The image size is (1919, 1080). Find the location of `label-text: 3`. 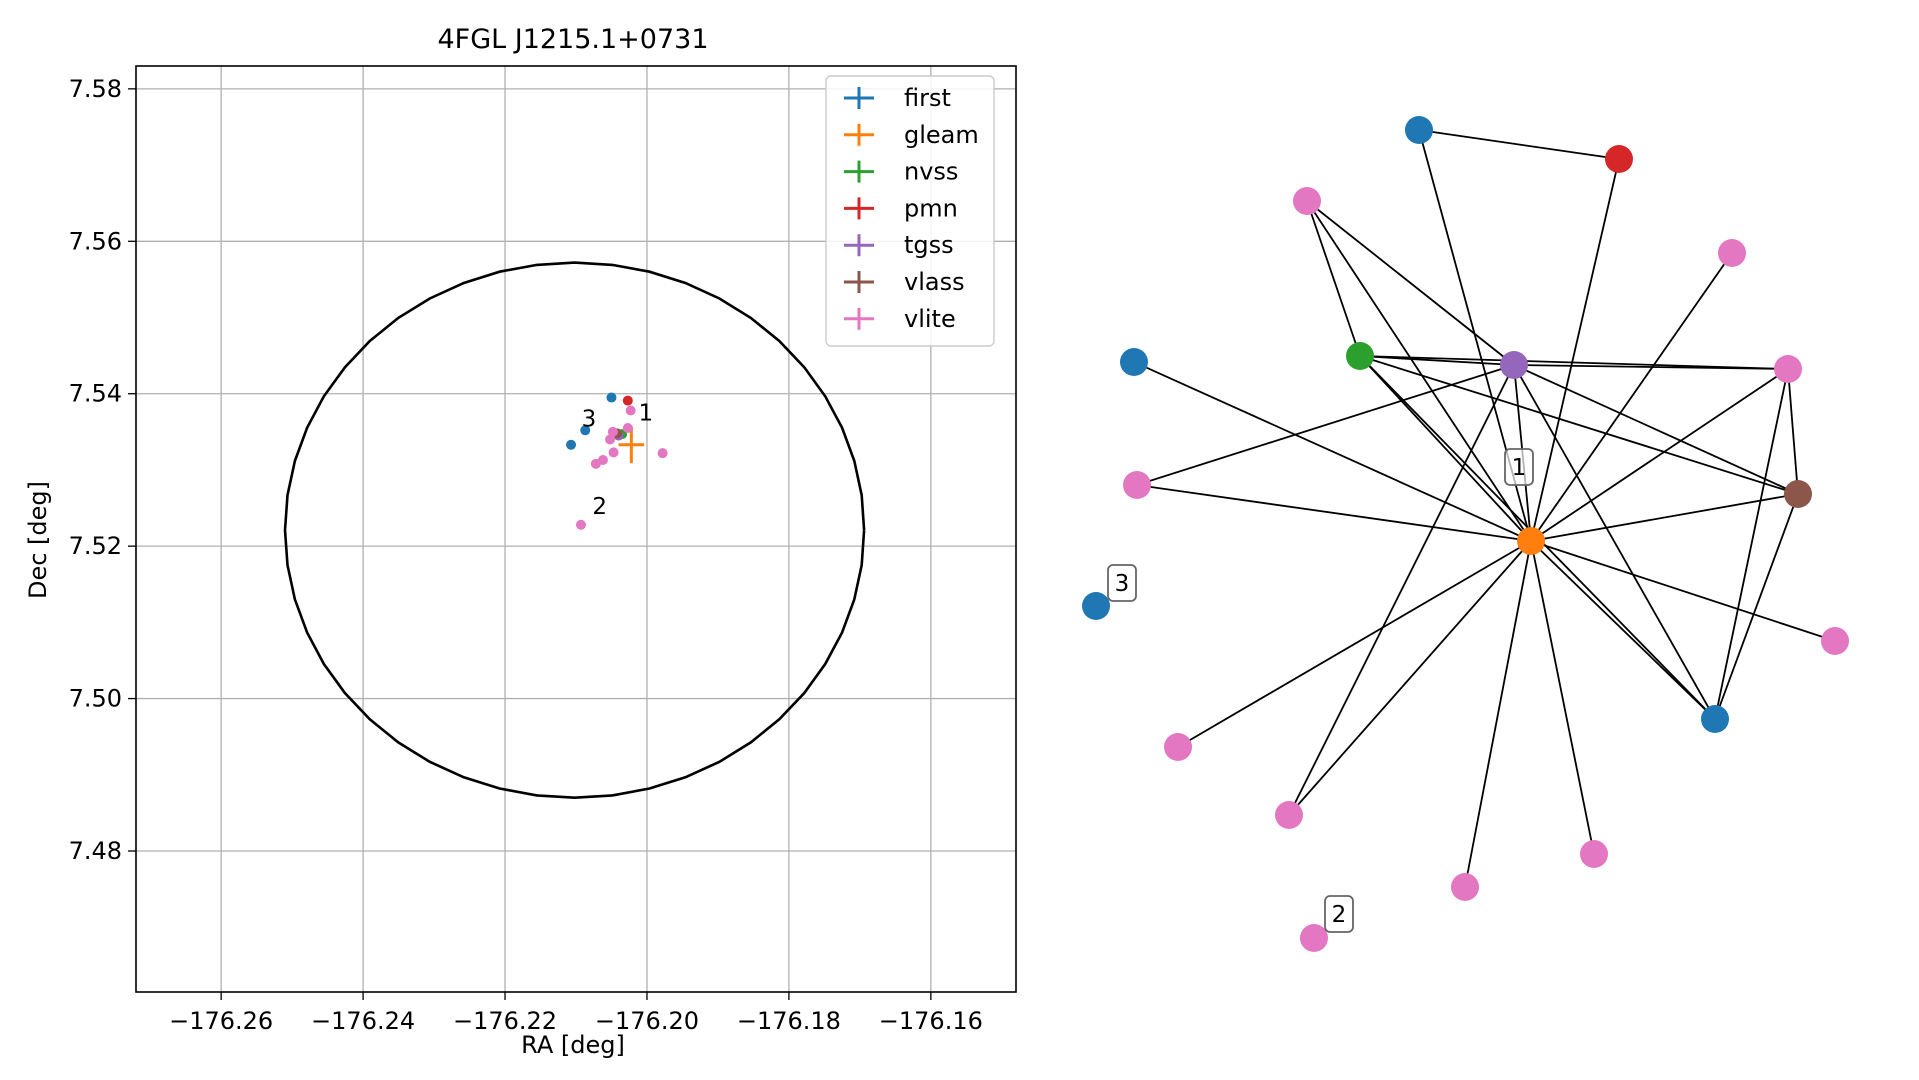

label-text: 3 is located at coordinates (1122, 584).